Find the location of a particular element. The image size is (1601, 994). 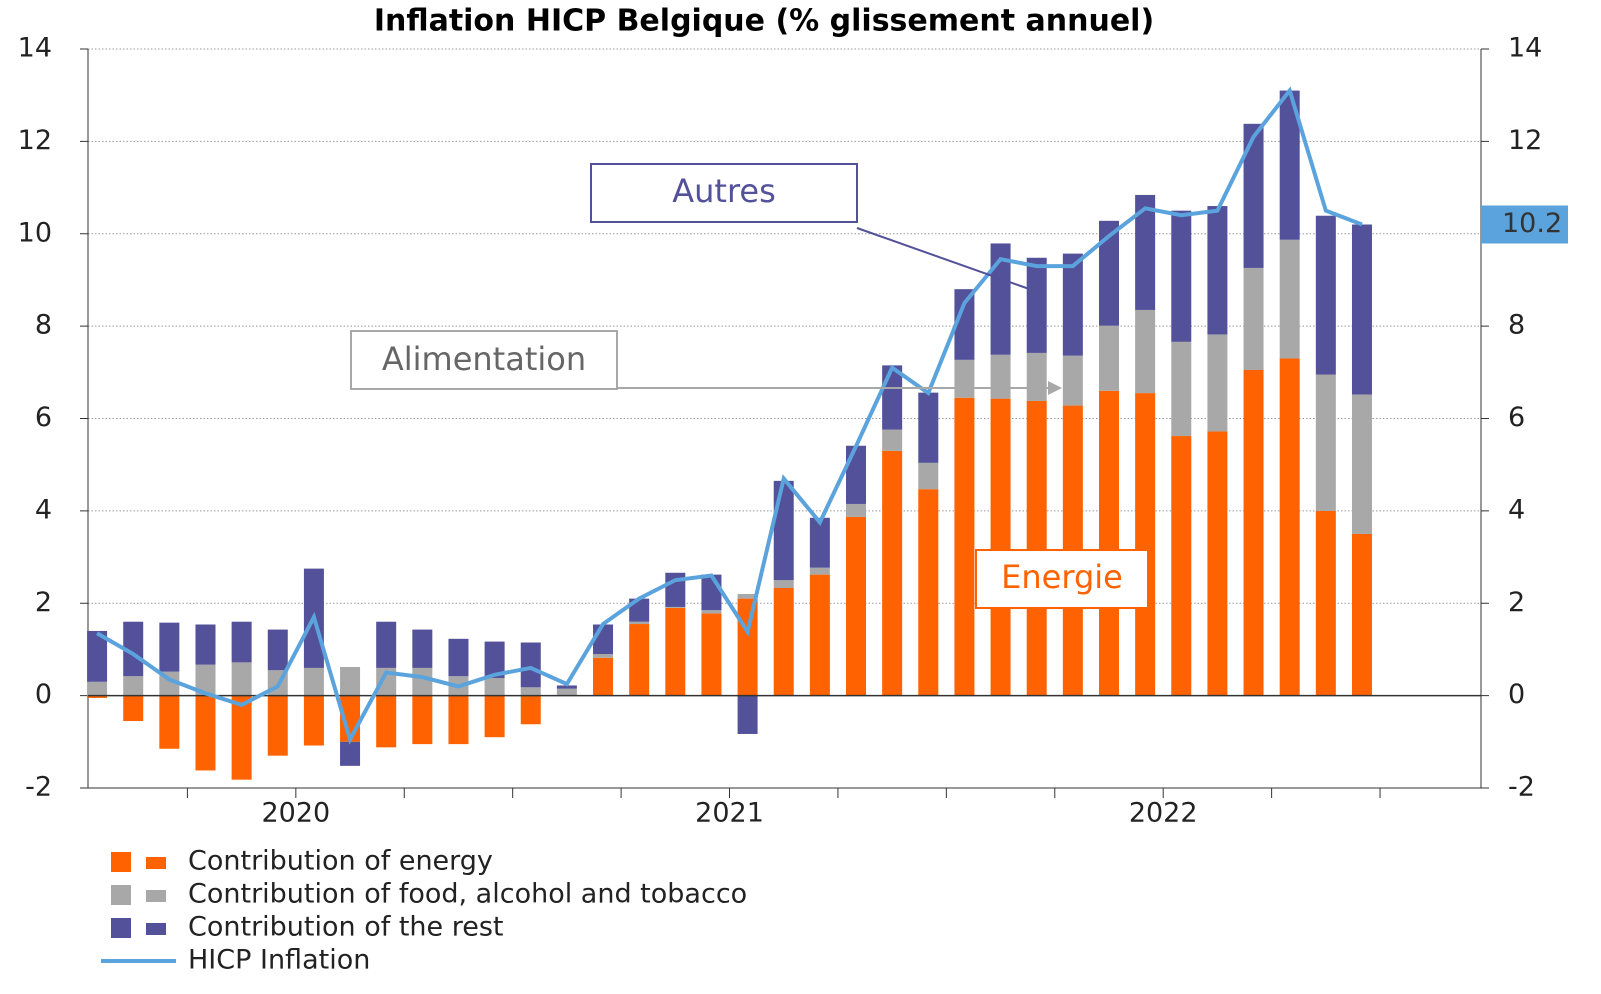

x-year-label: 2020 is located at coordinates (295, 813).